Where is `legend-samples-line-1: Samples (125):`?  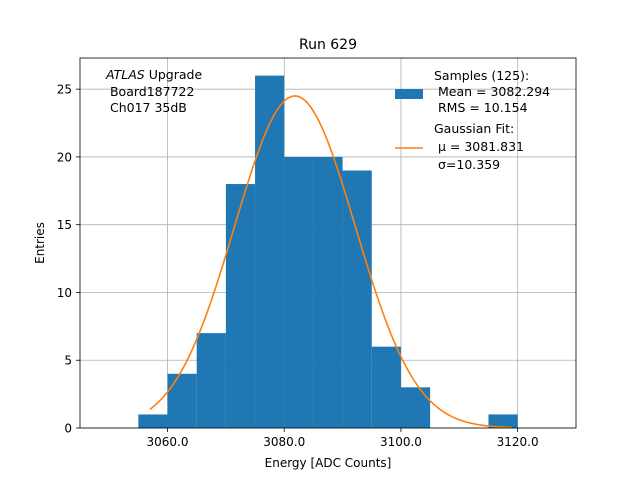
legend-samples-line-1: Samples (125): is located at coordinates (481, 75).